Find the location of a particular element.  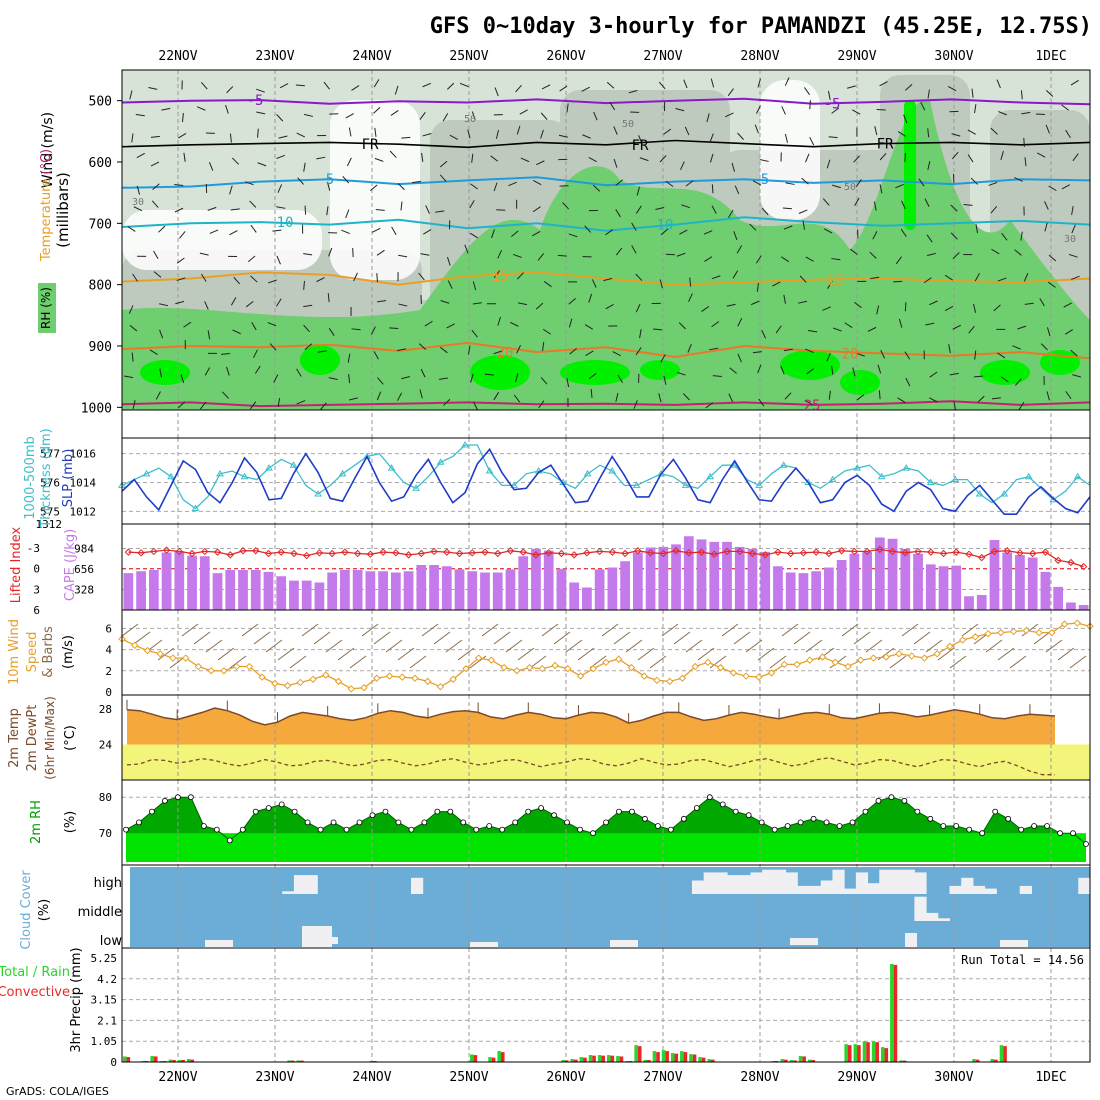

panel-frame is located at coordinates (606, 1005).